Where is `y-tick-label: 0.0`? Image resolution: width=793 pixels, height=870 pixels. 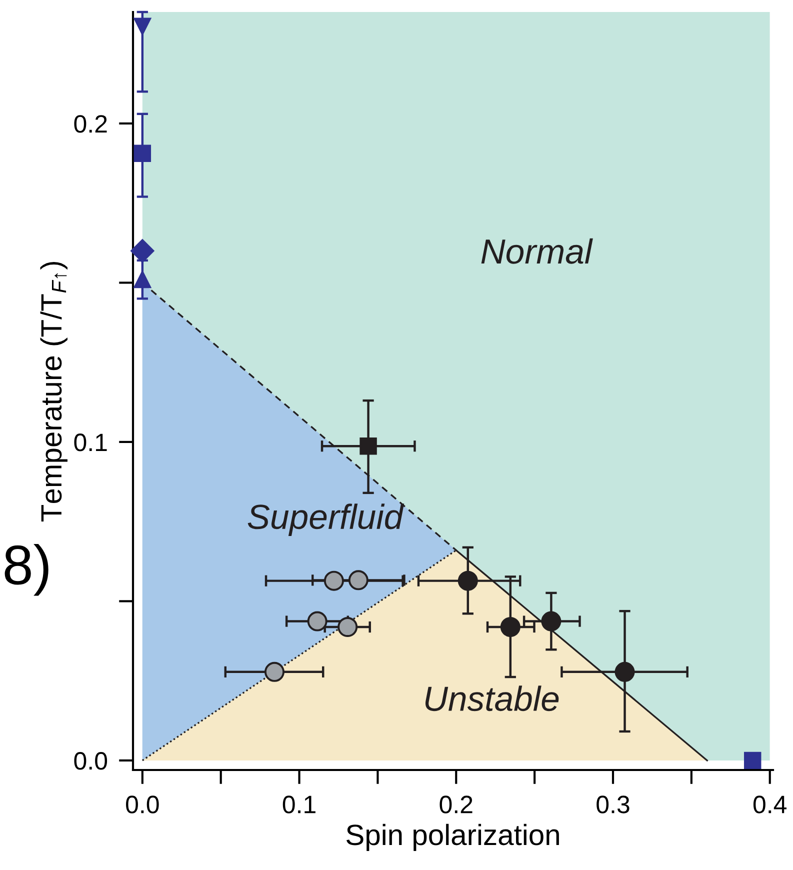 y-tick-label: 0.0 is located at coordinates (91, 761).